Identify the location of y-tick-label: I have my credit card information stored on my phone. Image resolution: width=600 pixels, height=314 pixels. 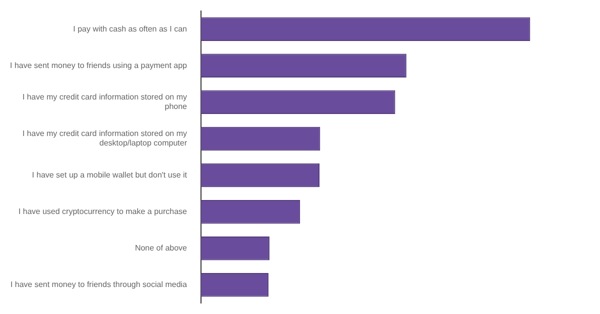
(105, 102).